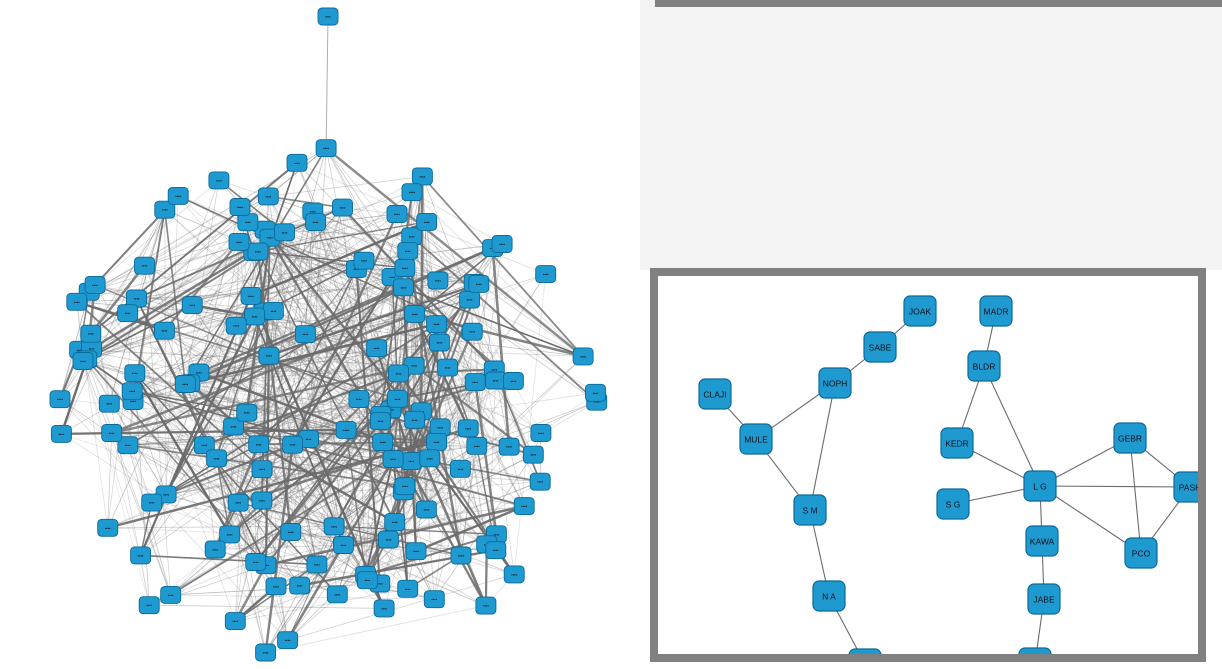  What do you see at coordinates (1141, 553) in the screenshot?
I see `network-node: PCO` at bounding box center [1141, 553].